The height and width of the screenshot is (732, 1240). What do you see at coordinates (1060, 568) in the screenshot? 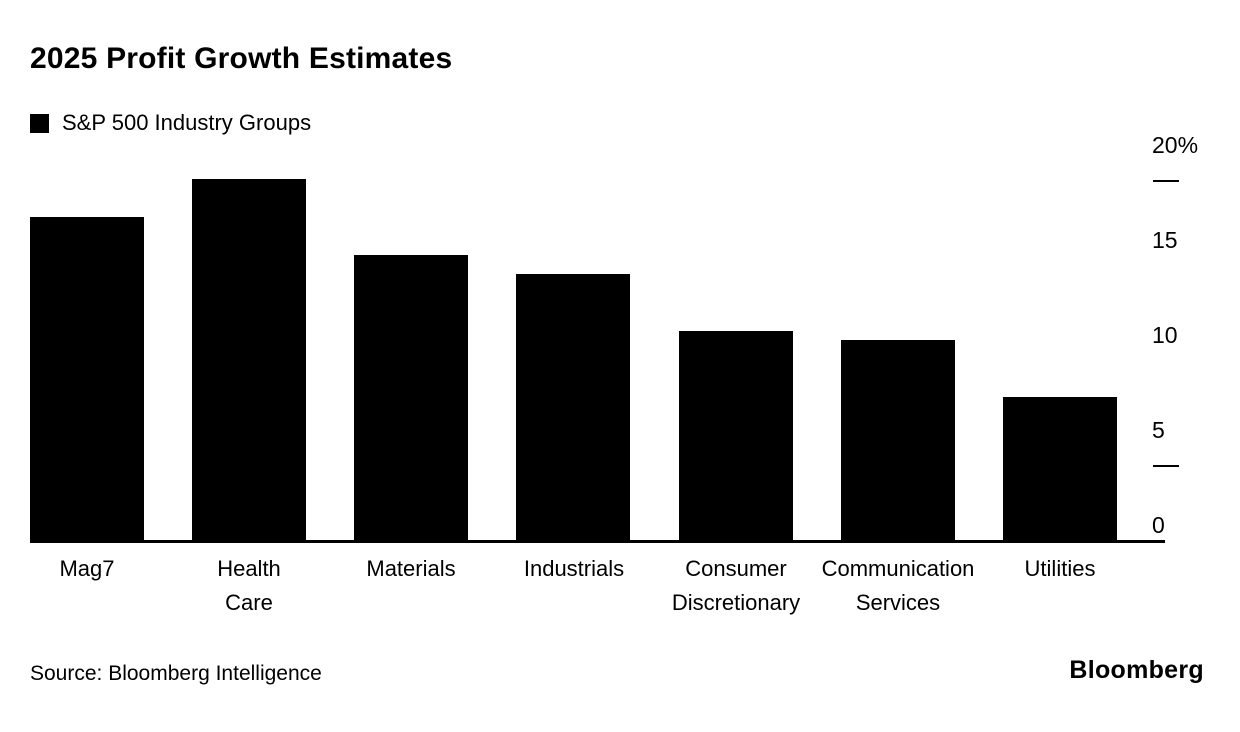
I see `x-axis-label: Utilities` at bounding box center [1060, 568].